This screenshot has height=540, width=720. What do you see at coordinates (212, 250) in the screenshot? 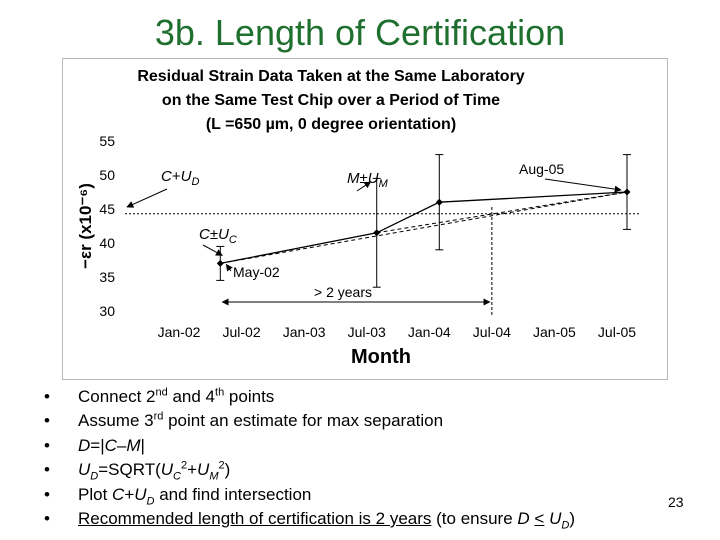
I see `arrow-c-uc` at bounding box center [212, 250].